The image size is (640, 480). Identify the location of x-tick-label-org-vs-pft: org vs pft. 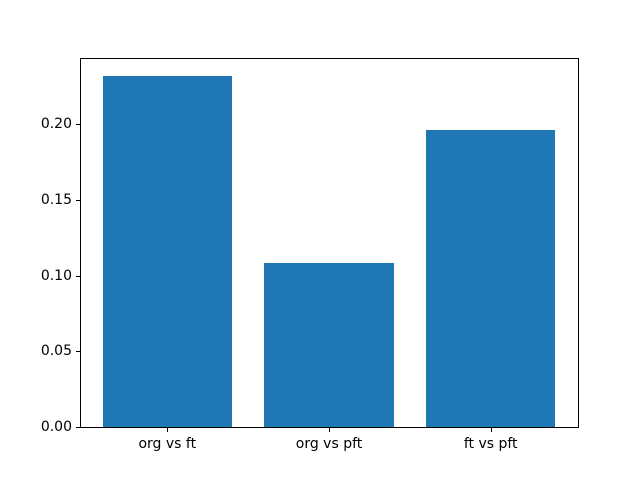
(329, 444).